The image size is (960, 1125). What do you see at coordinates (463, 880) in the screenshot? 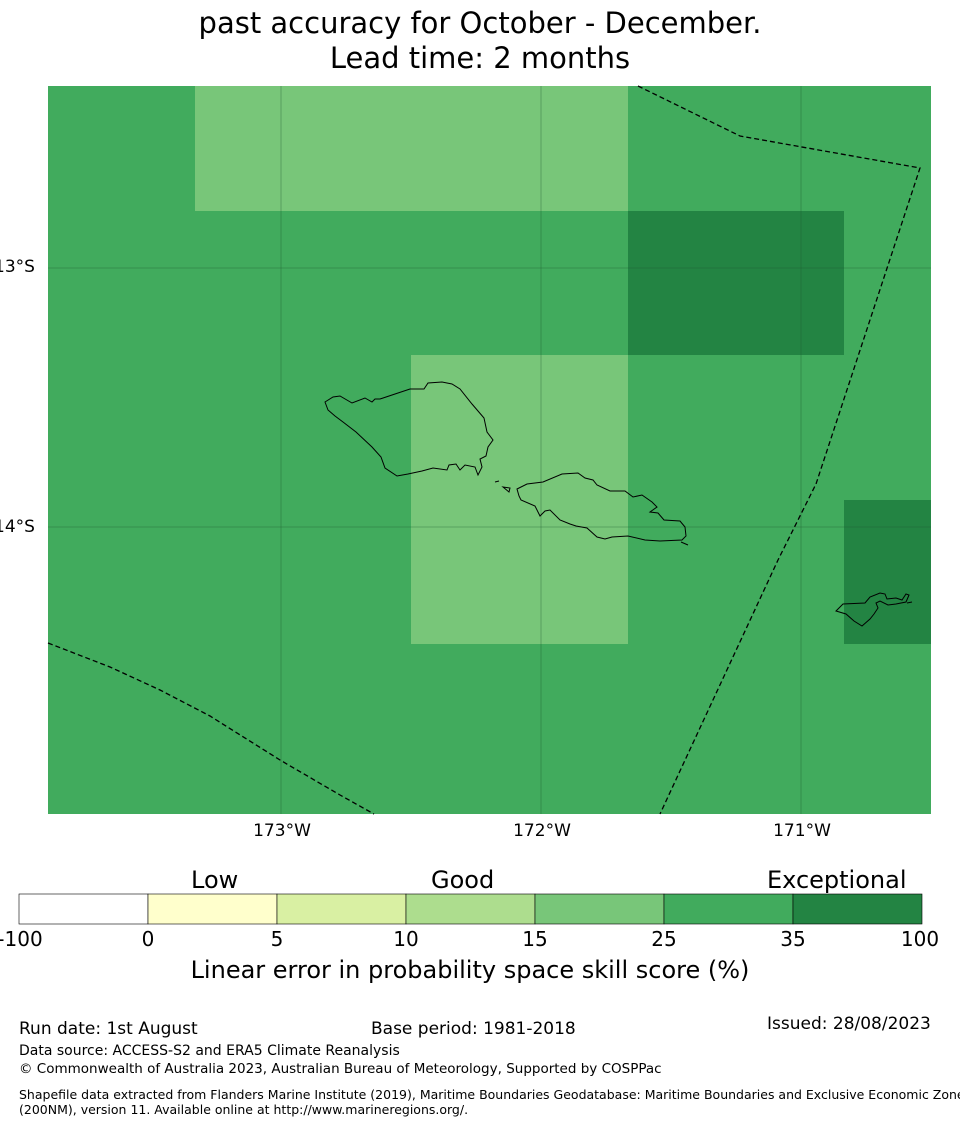
I see `category-good: Good` at bounding box center [463, 880].